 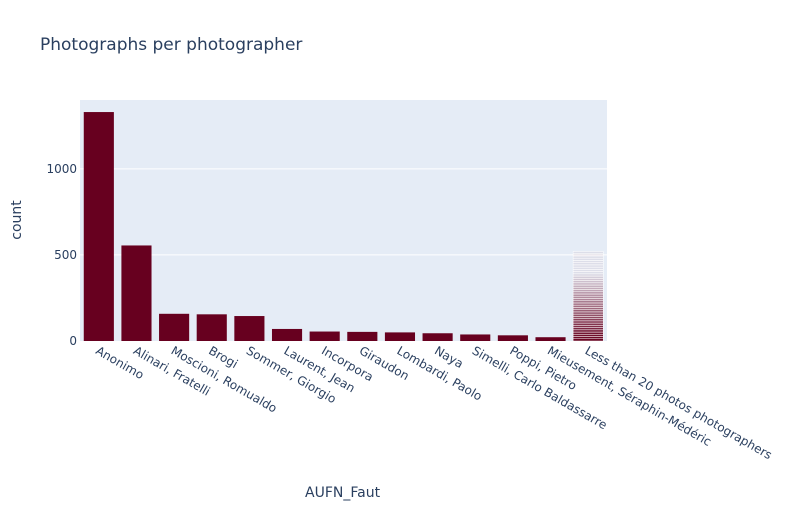 What do you see at coordinates (73, 341) in the screenshot?
I see `y-tick-label: 0` at bounding box center [73, 341].